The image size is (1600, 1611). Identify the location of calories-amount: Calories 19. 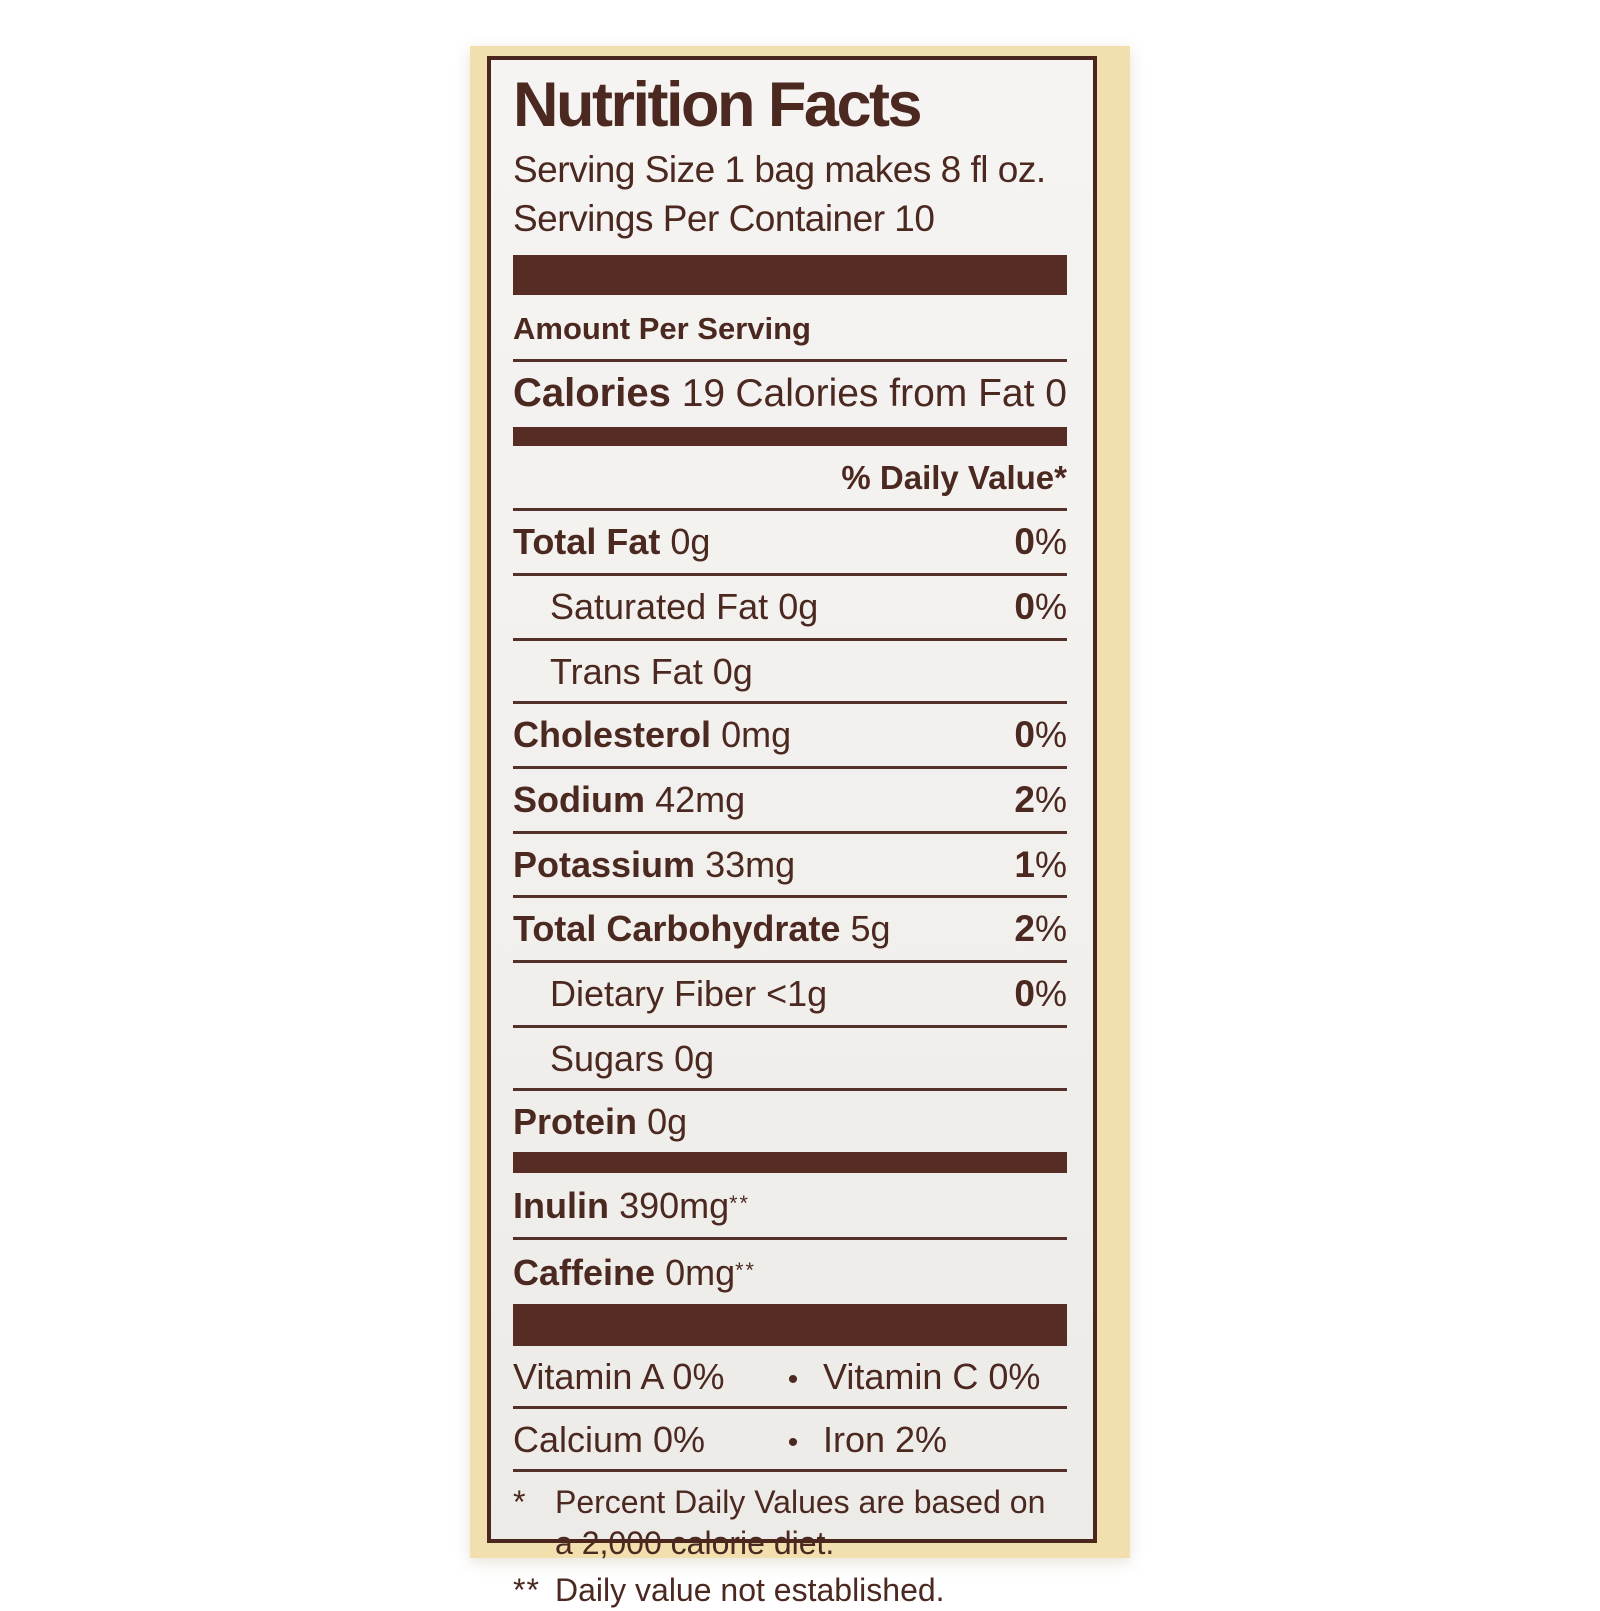
(619, 393).